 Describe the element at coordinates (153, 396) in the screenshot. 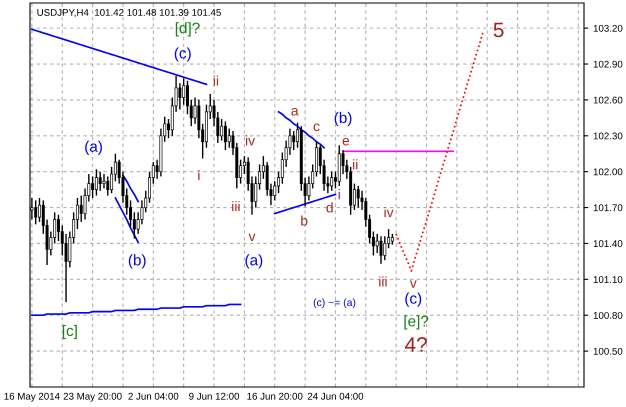

I see `x-tick-label: 2 Jun 04:00` at that location.